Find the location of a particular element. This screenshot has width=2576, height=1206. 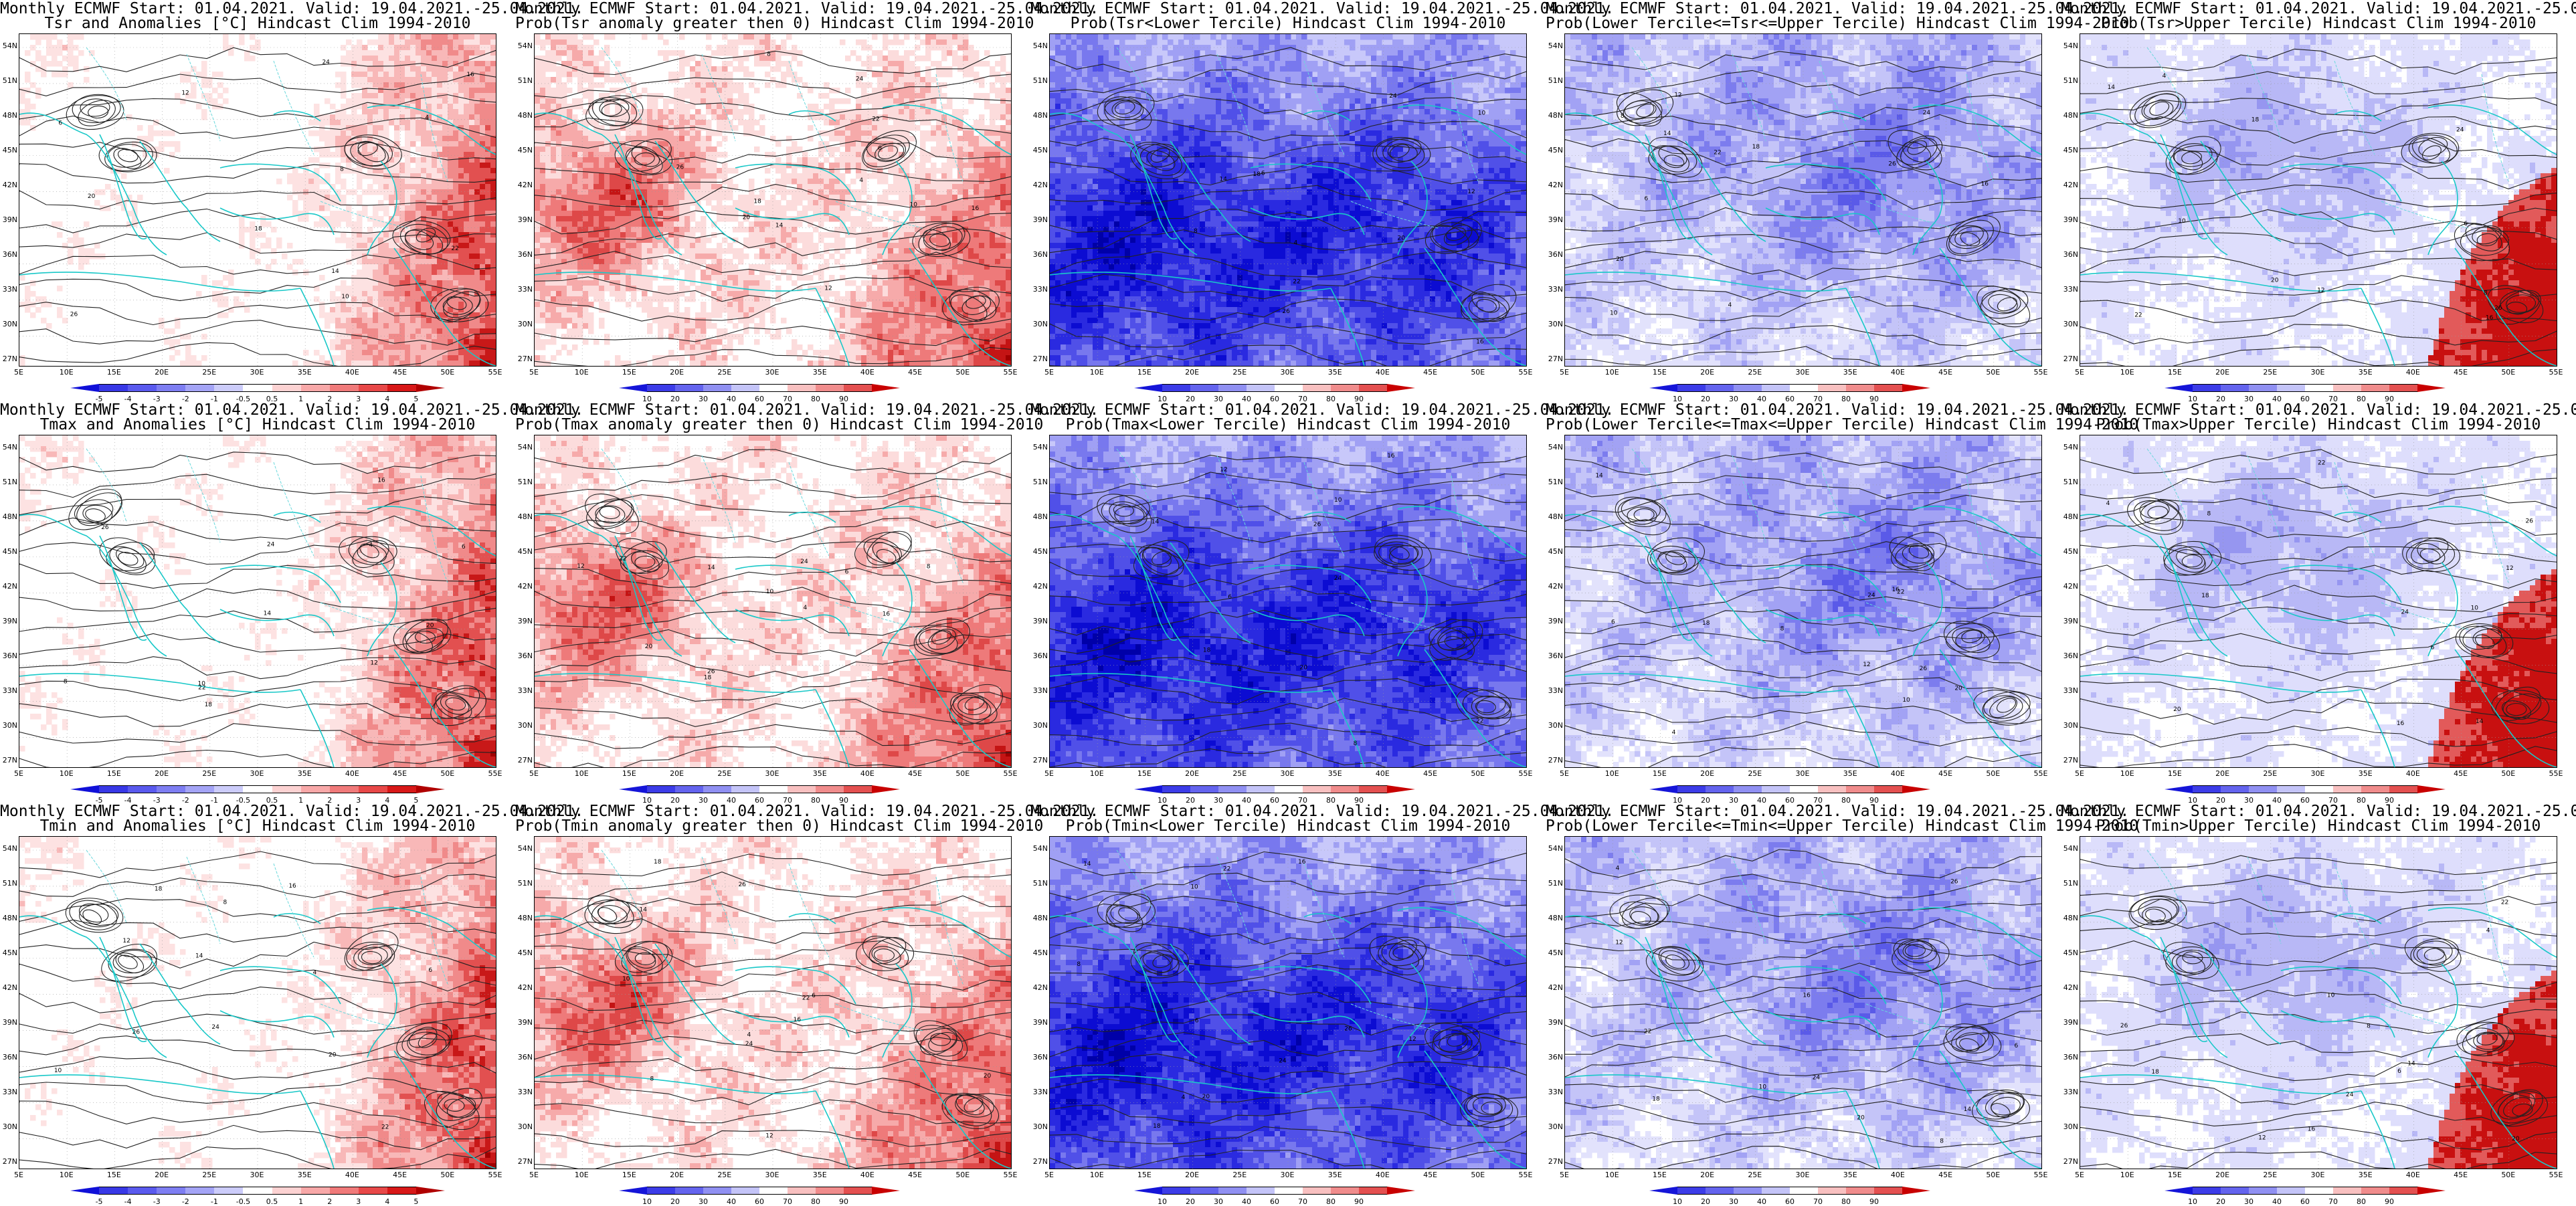

colorbar-label: 20 is located at coordinates (1705, 1201).